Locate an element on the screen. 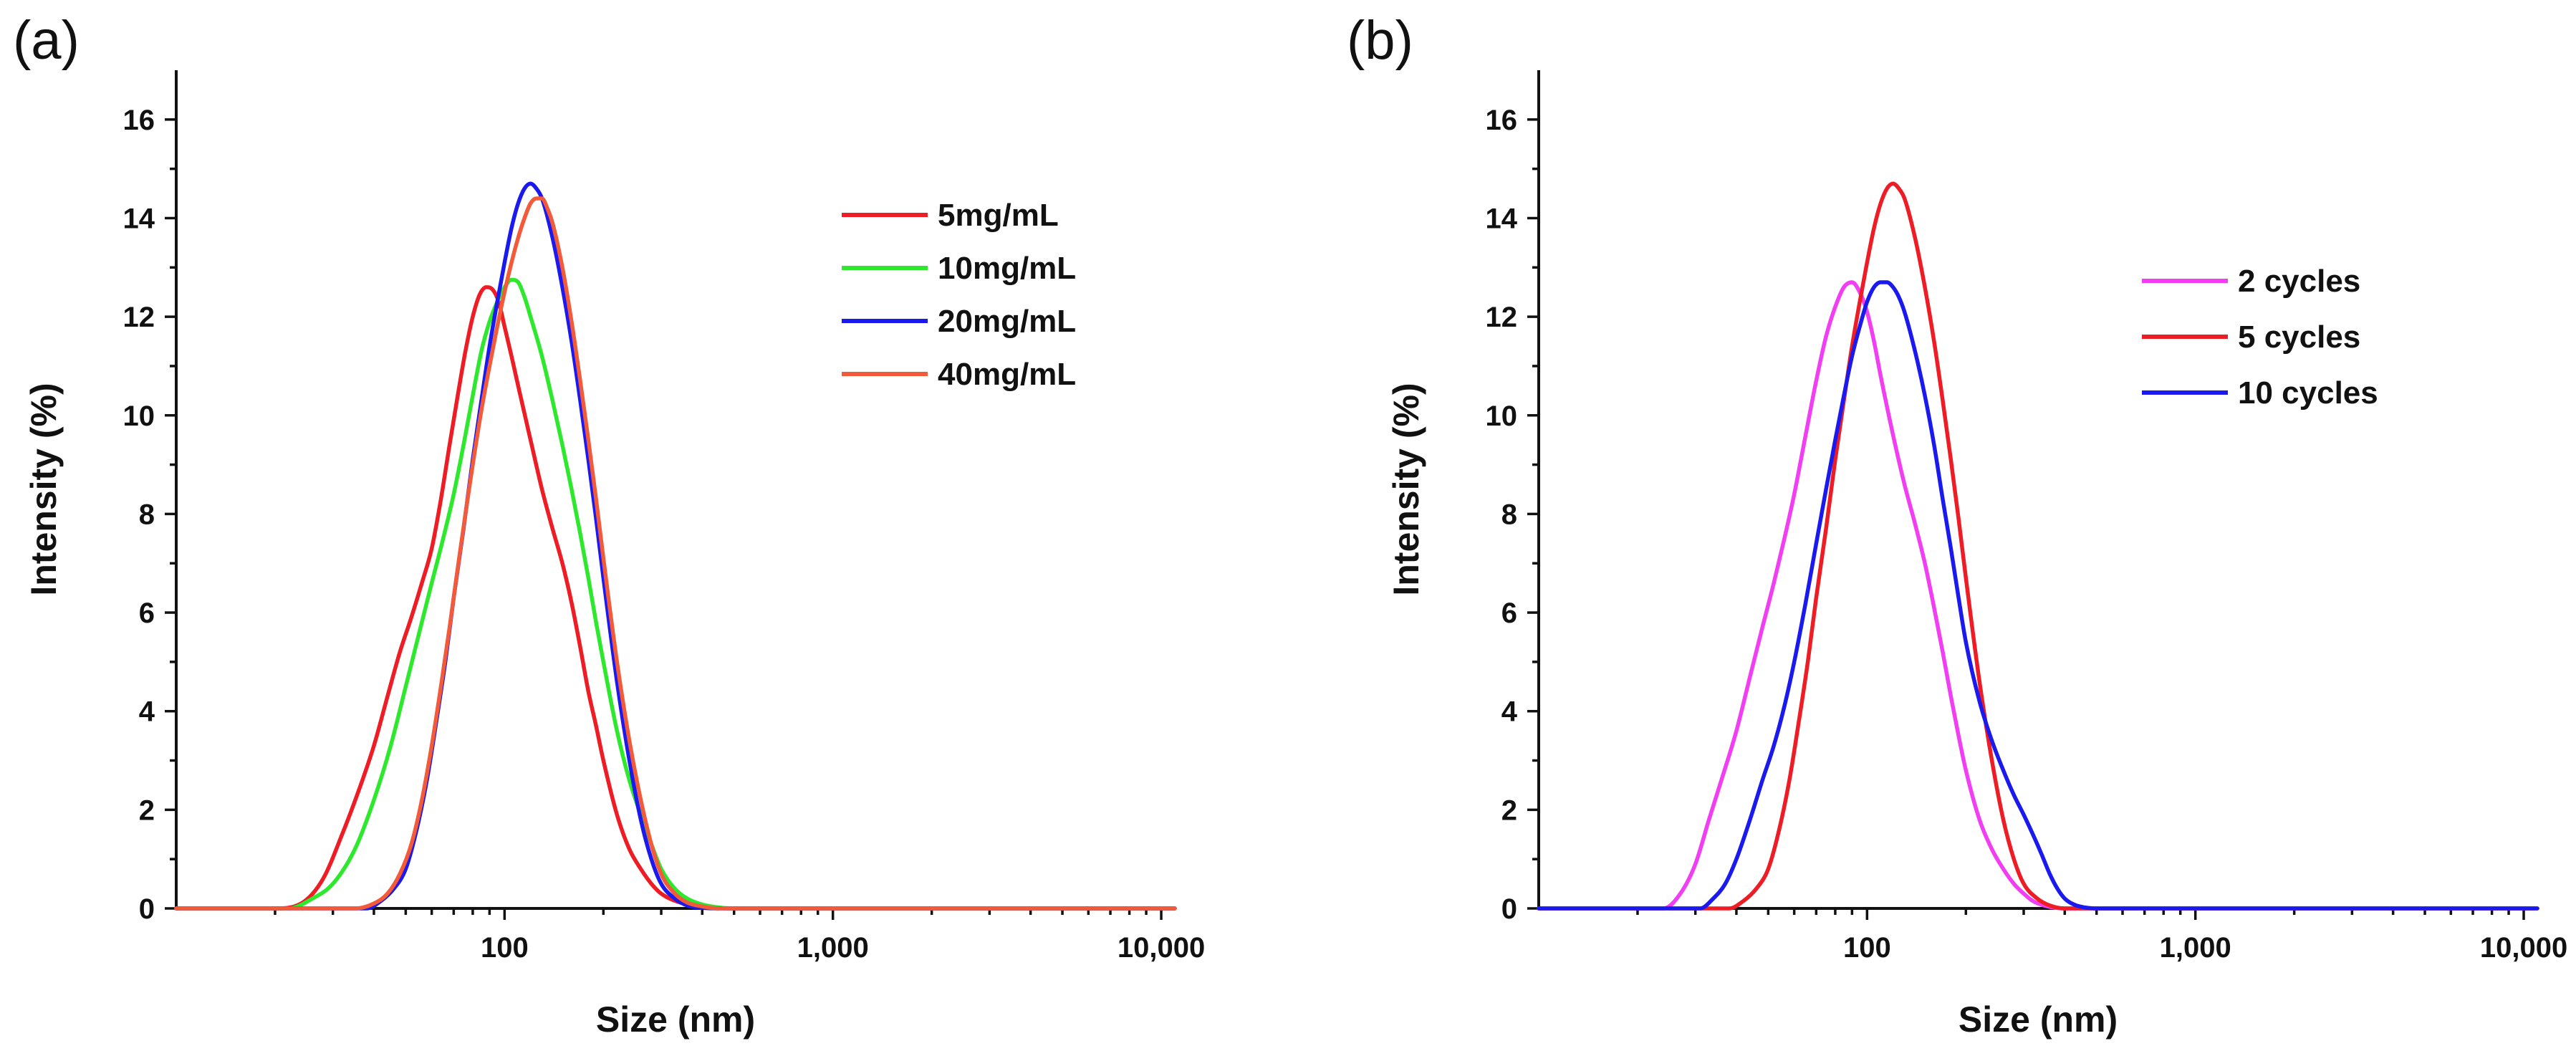  panel-label: (b) is located at coordinates (1380, 40).